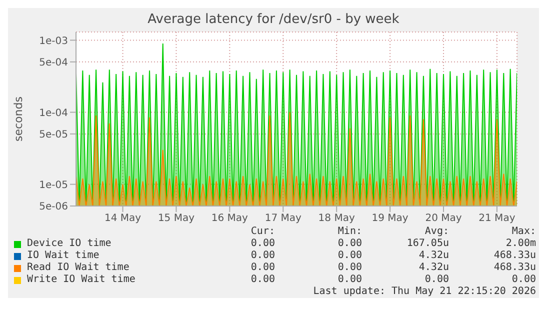  Describe the element at coordinates (53, 62) in the screenshot. I see `y-tick-label: 5e-04` at that location.